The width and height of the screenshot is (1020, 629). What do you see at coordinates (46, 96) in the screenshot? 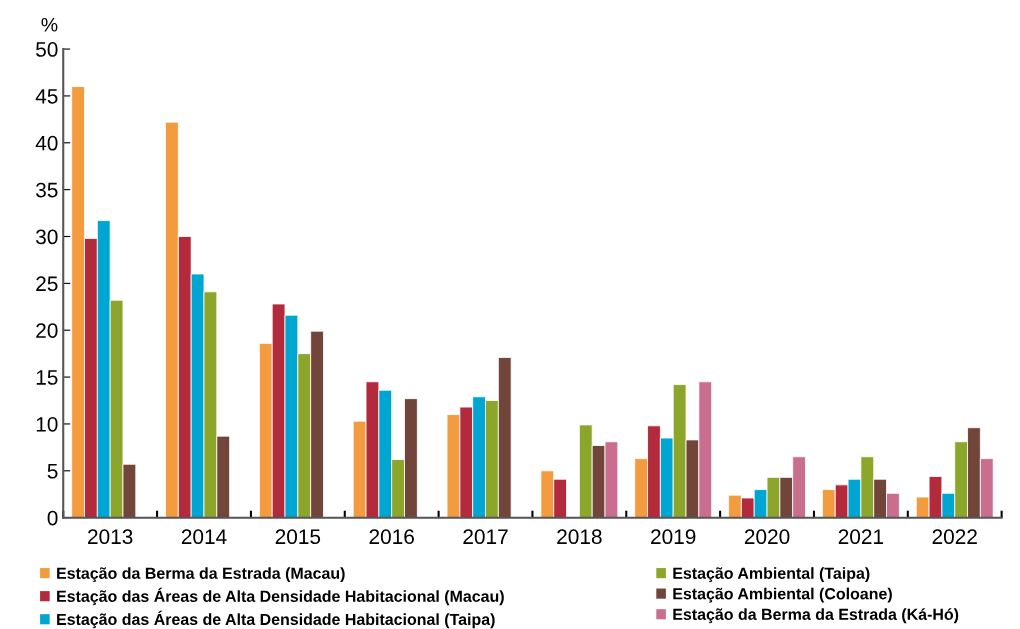
I see `y-tick-label: 45` at bounding box center [46, 96].